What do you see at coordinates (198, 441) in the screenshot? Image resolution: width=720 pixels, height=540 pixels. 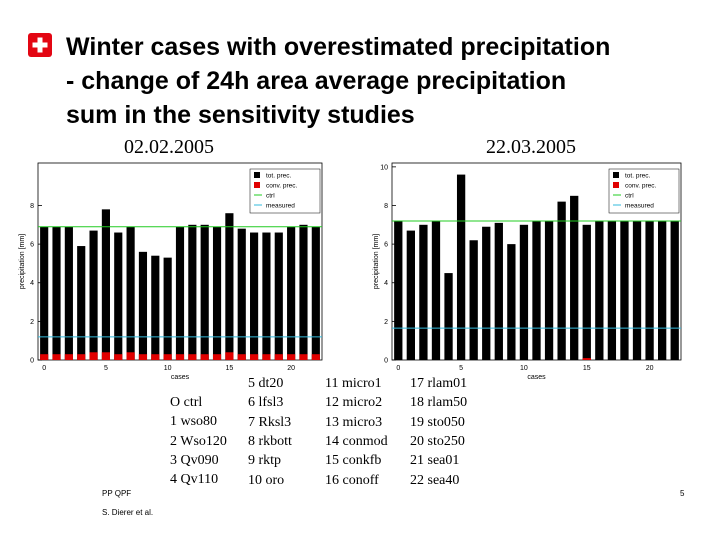 I see `case-label: 2 Wso120` at bounding box center [198, 441].